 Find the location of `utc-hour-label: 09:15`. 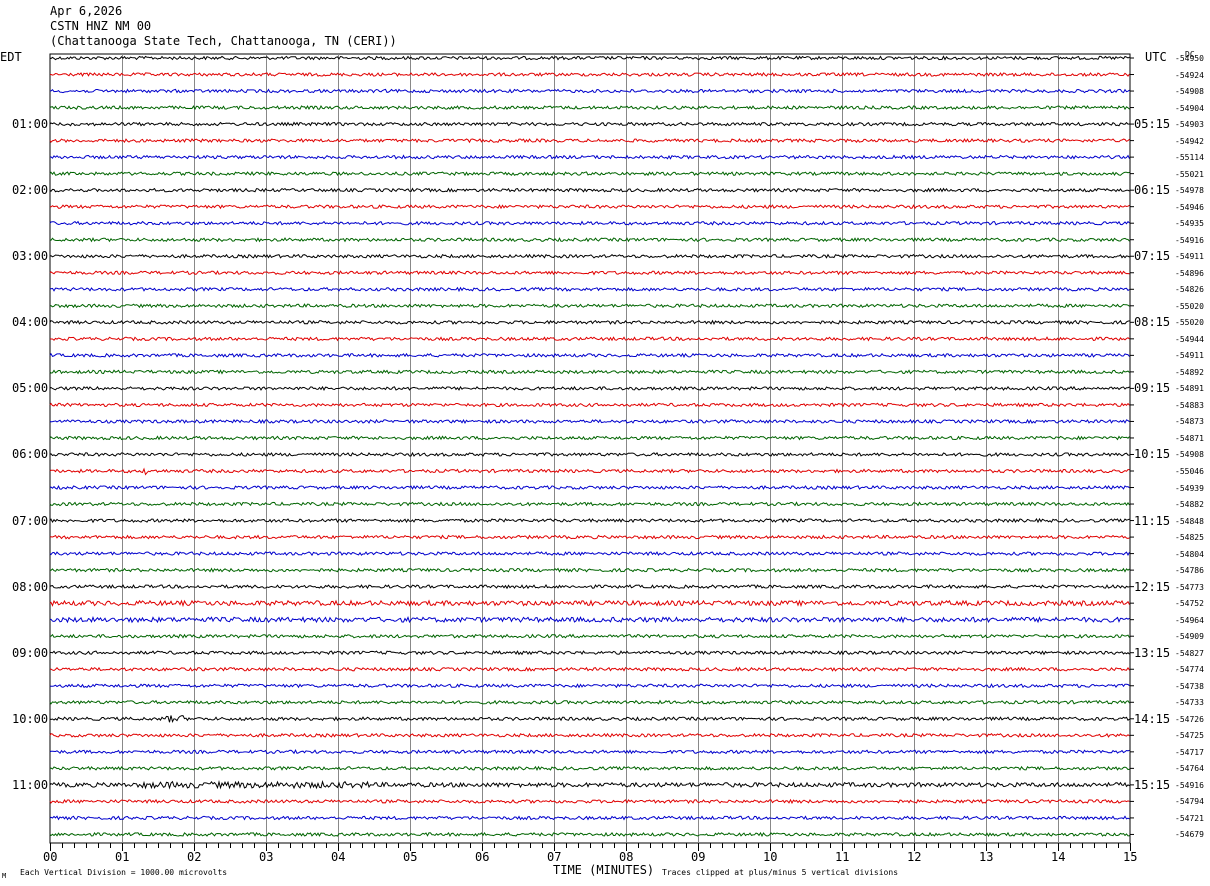

utc-hour-label: 09:15 is located at coordinates (1152, 388).